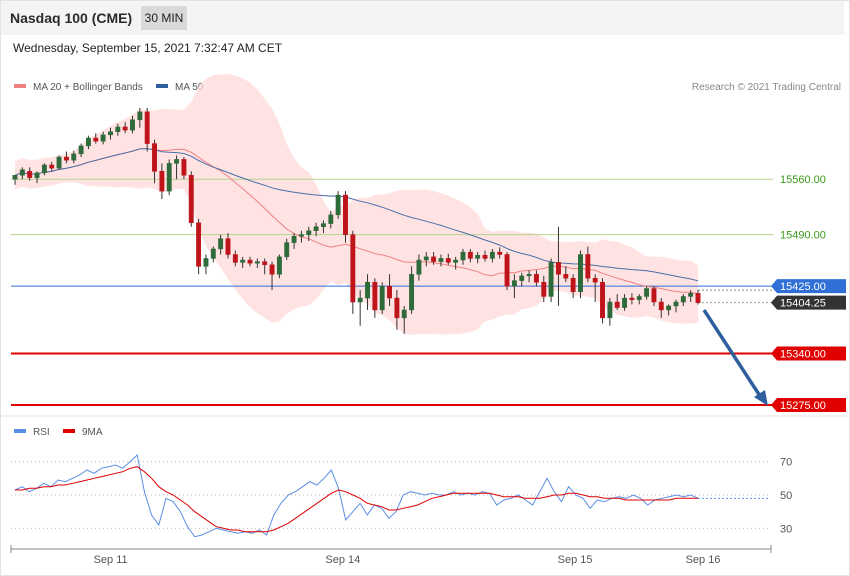 This screenshot has width=850, height=576. Describe the element at coordinates (162, 86) in the screenshot. I see `ma50-legend-swatch` at that location.